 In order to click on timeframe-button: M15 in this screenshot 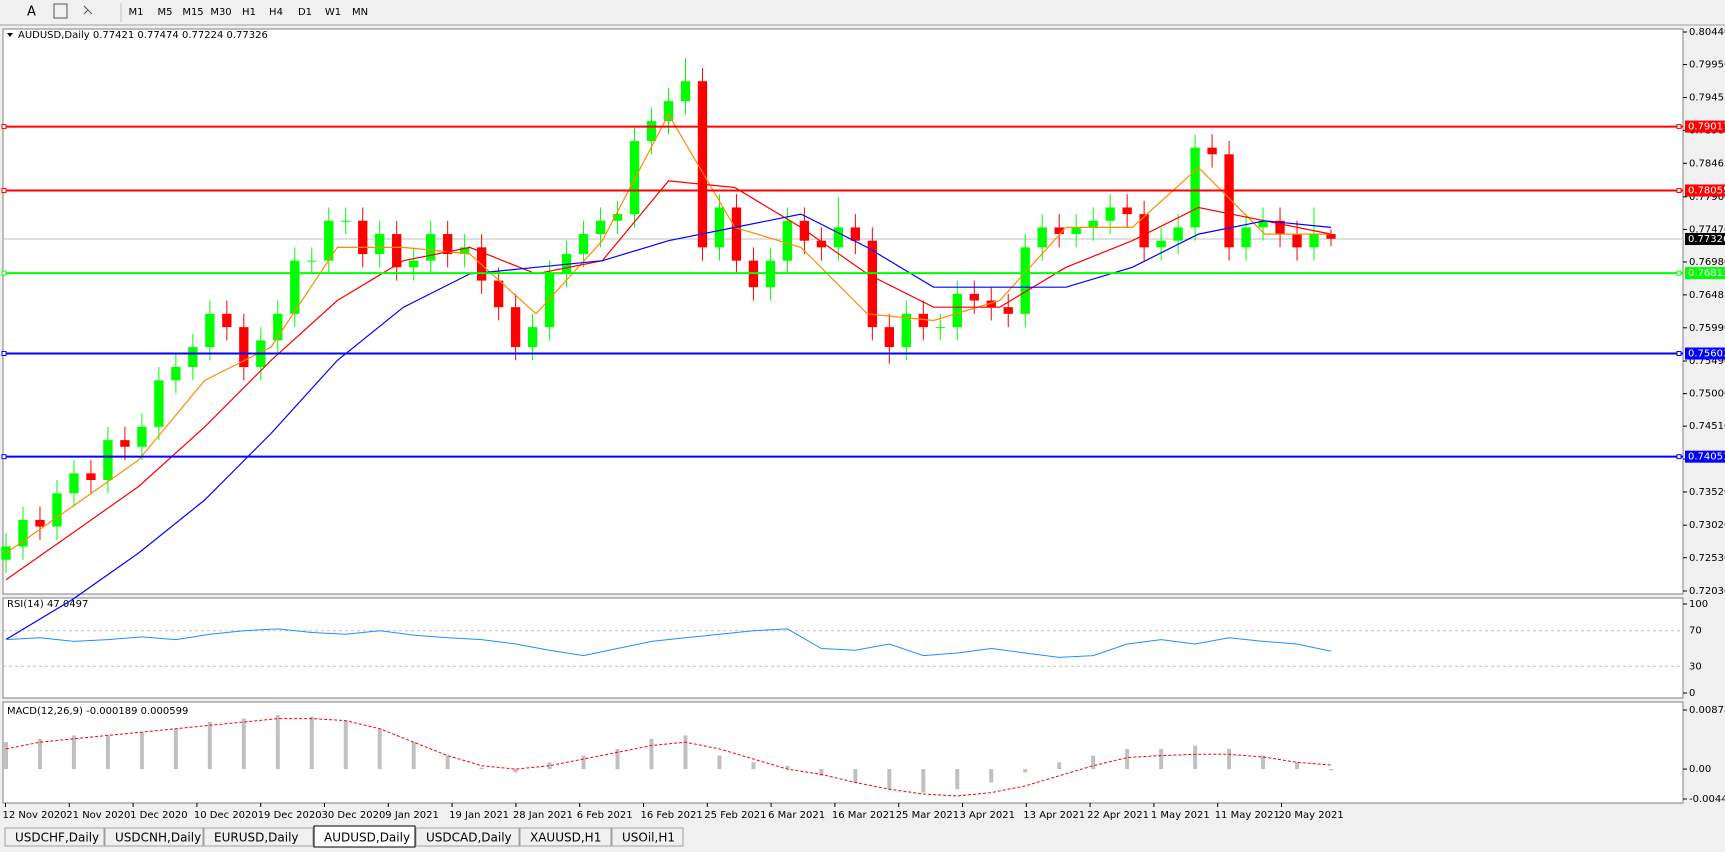, I will do `click(192, 12)`.